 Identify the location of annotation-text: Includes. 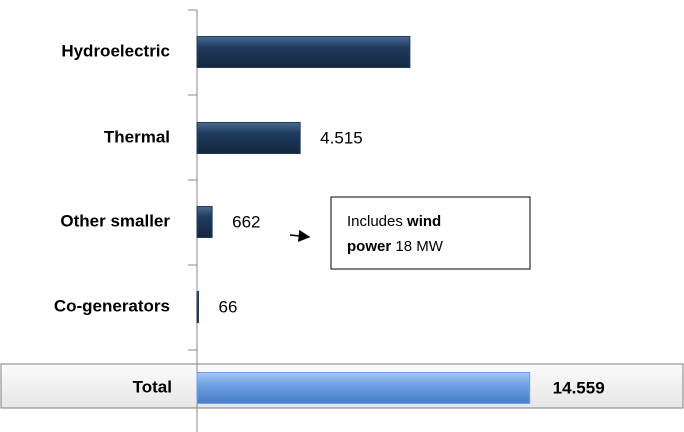
(377, 221).